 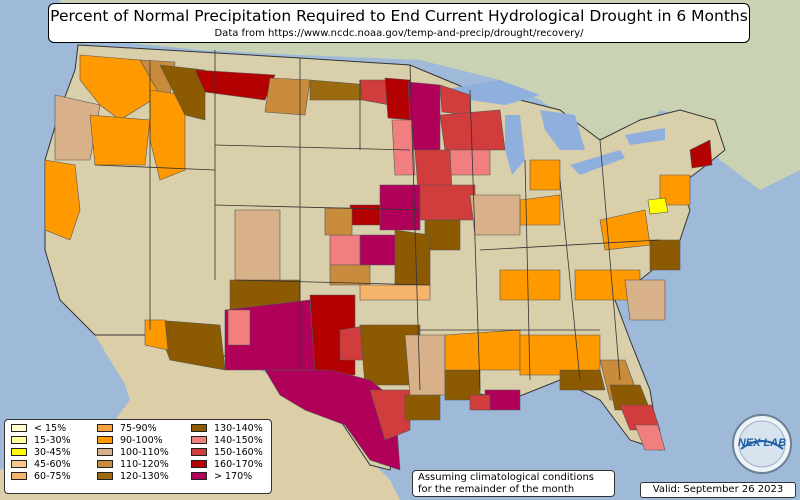 What do you see at coordinates (496, 489) in the screenshot?
I see `note-line-2: for the remainder of the month` at bounding box center [496, 489].